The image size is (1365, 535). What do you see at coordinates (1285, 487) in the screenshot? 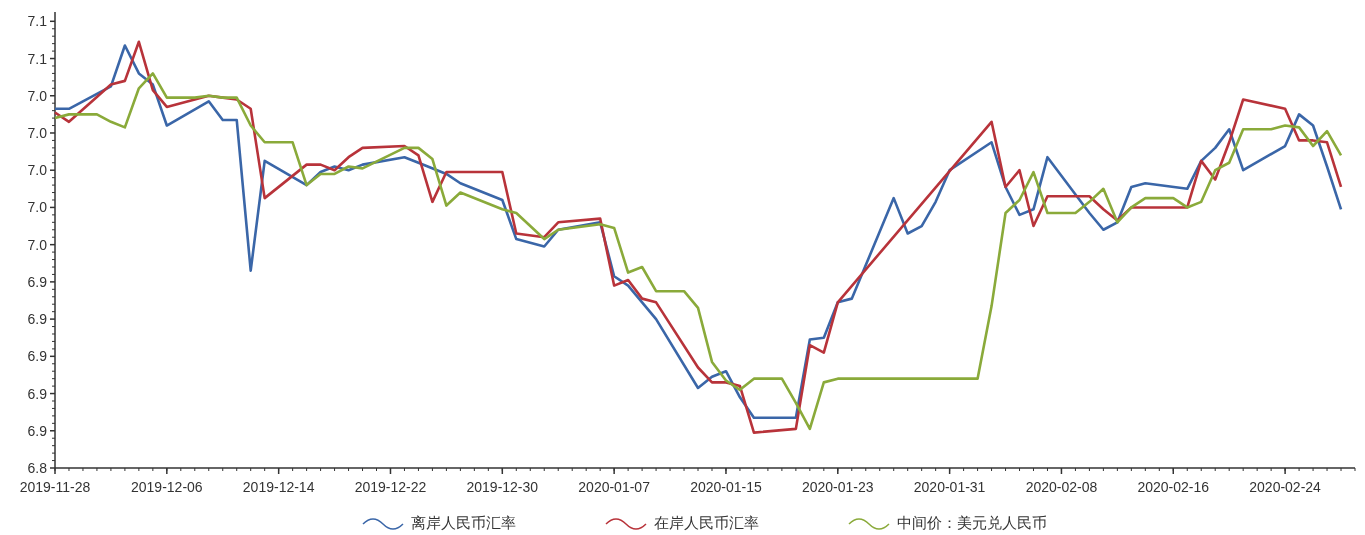
I see `x-tick-label: 2020-02-24` at bounding box center [1285, 487].